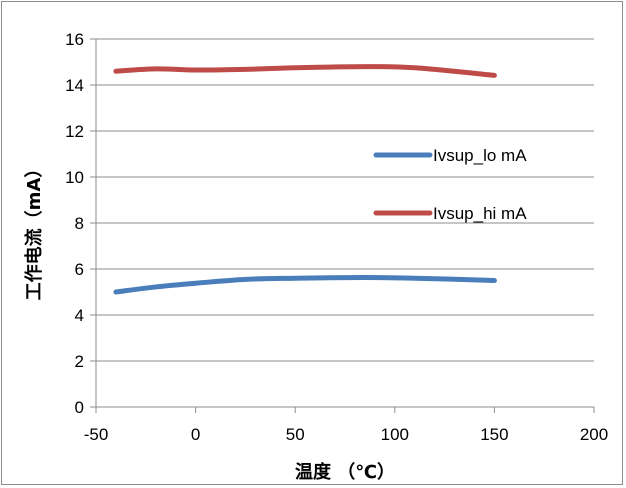 The width and height of the screenshot is (626, 488). I want to click on legend-label: Ivsup_hi mA, so click(480, 213).